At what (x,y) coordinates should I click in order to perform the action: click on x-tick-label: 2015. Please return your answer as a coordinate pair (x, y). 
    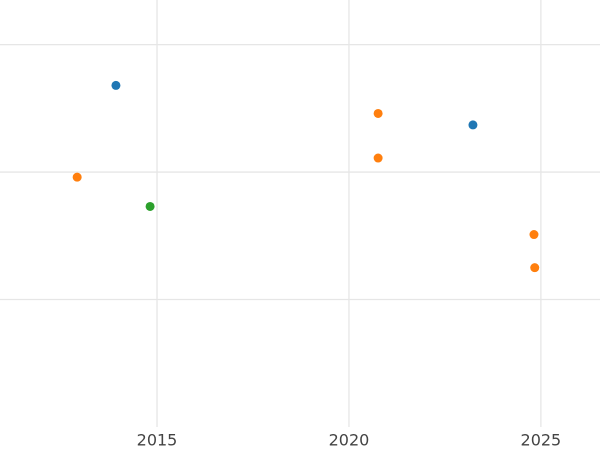
    Looking at the image, I should click on (157, 440).